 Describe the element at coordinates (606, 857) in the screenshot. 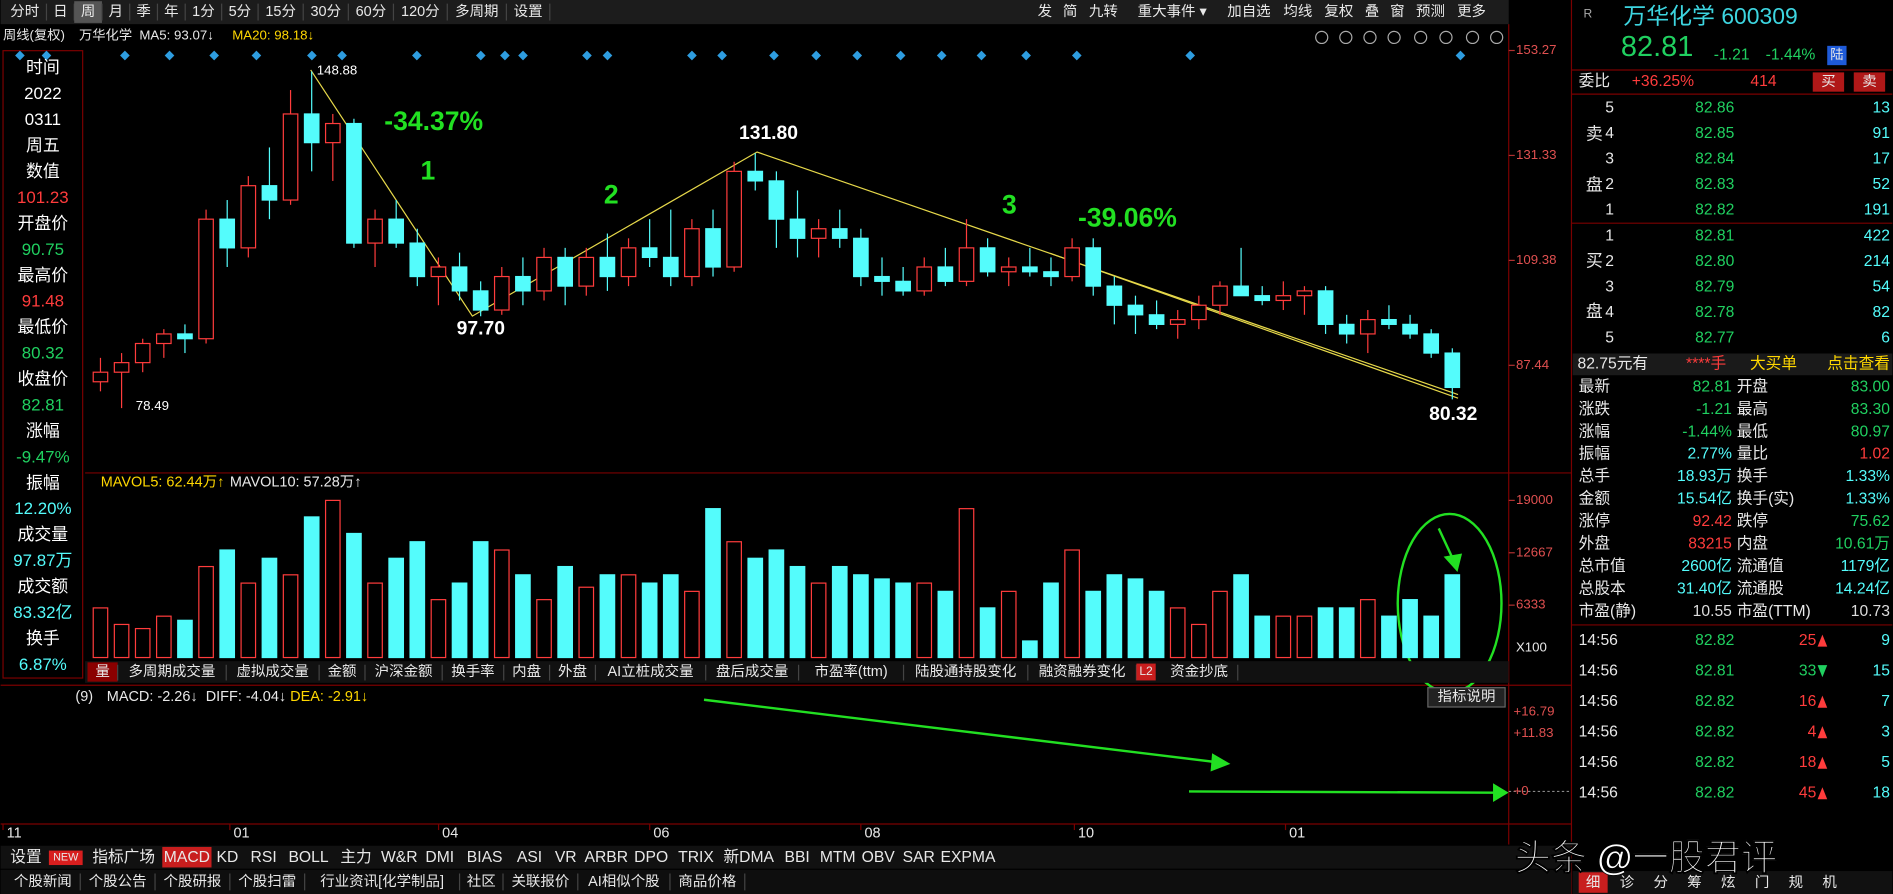

I see `indicator-tab: ARBR` at that location.